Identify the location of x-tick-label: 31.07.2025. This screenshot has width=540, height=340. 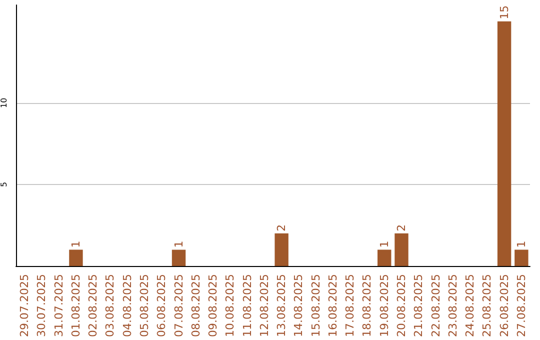
(59, 306).